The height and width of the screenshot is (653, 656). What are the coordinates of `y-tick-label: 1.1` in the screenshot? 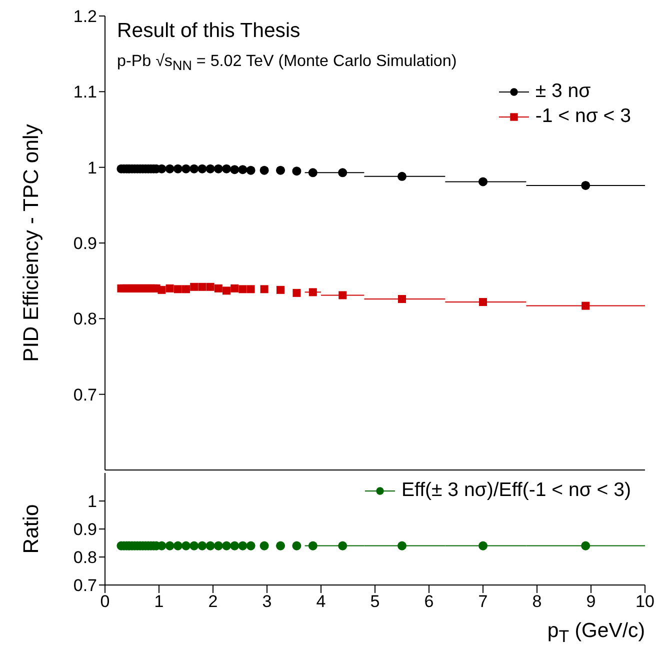 It's located at (85, 92).